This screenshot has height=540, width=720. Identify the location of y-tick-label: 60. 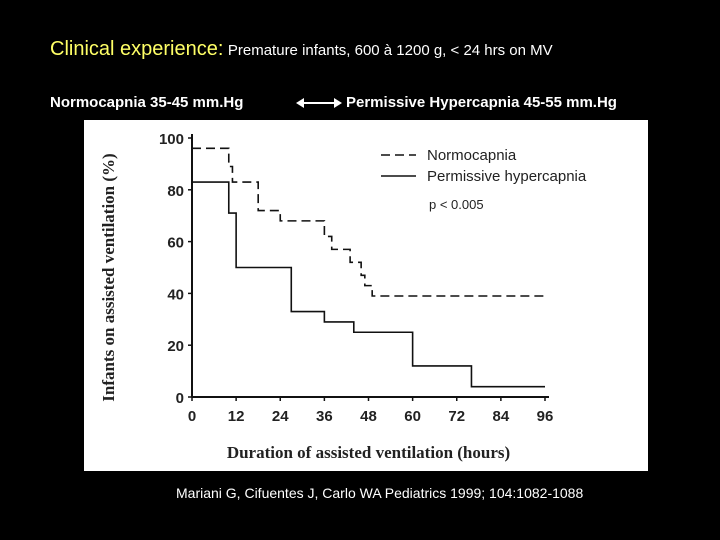
(175, 243).